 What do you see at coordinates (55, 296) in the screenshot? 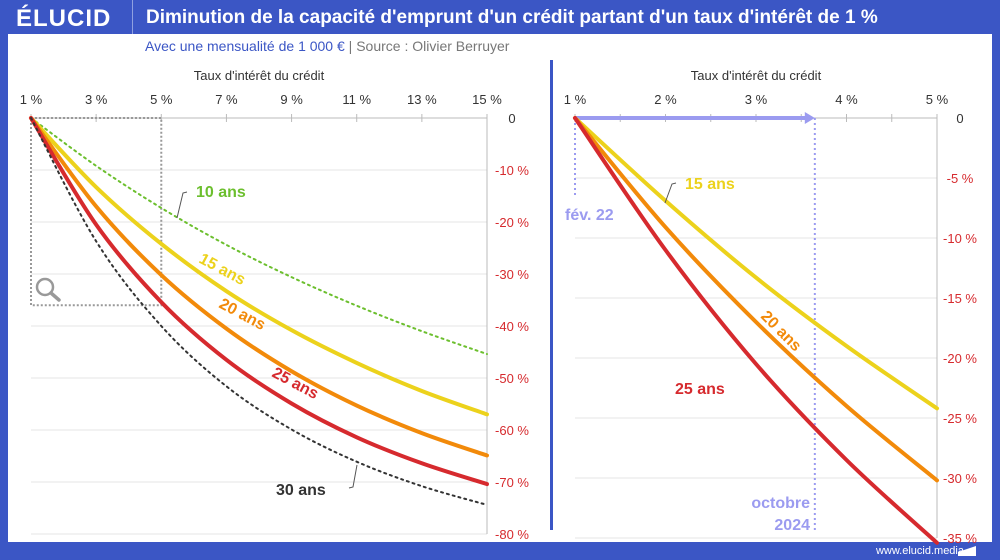
I see `magnifier-handle` at bounding box center [55, 296].